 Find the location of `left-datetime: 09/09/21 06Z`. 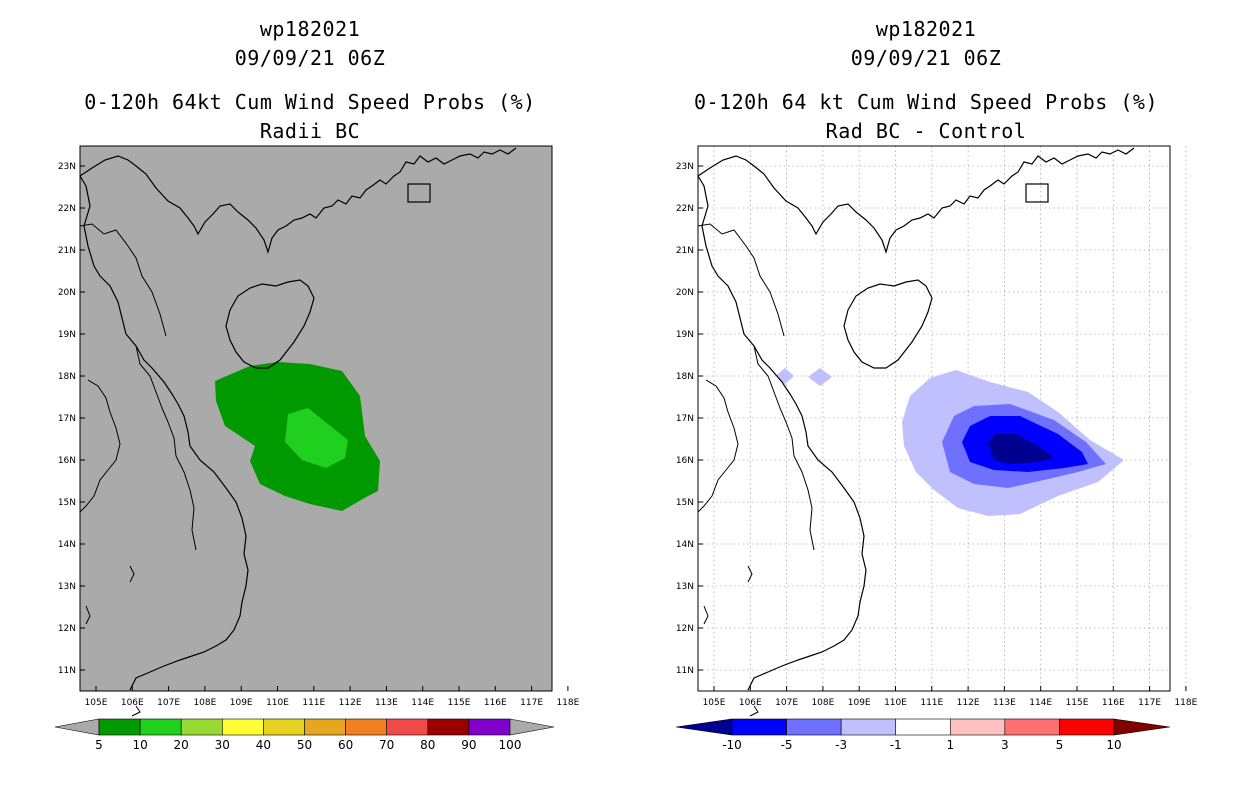

left-datetime: 09/09/21 06Z is located at coordinates (310, 58).